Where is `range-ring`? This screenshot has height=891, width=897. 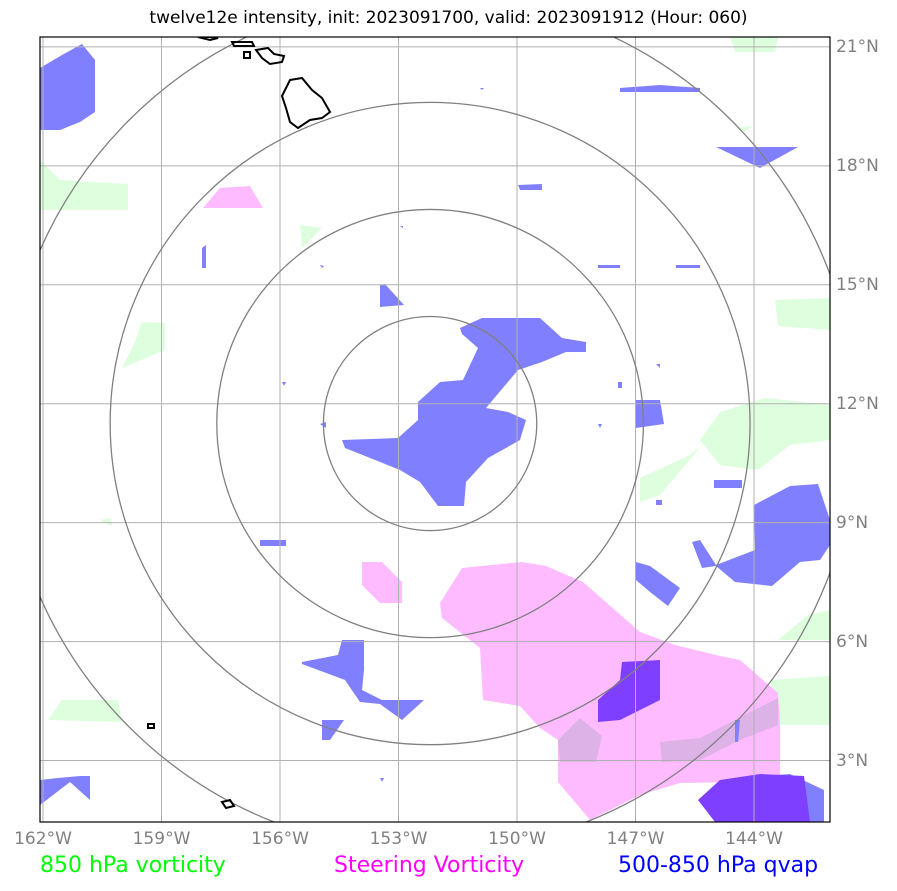
range-ring is located at coordinates (430, 423).